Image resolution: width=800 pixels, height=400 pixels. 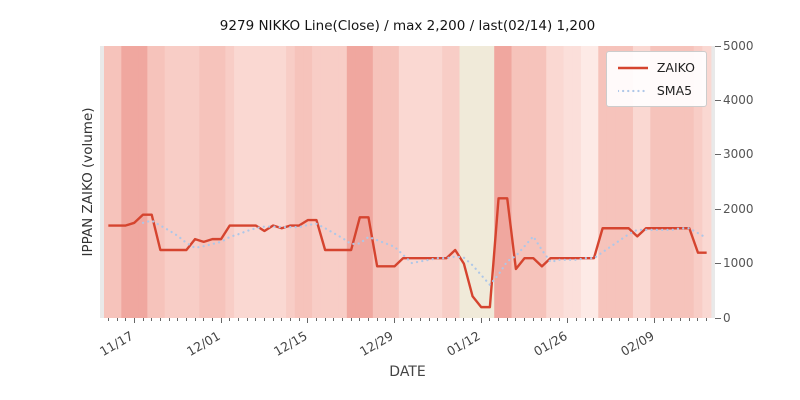 What do you see at coordinates (88, 182) in the screenshot?
I see `y-axis-label: IPPAN ZAIKO (volume)` at bounding box center [88, 182].